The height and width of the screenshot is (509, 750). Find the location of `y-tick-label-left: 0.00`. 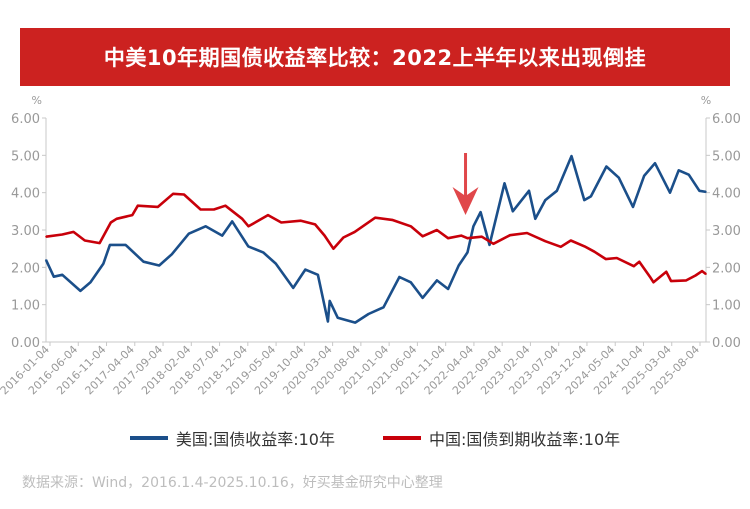

y-tick-label-left: 0.00 is located at coordinates (25, 343).